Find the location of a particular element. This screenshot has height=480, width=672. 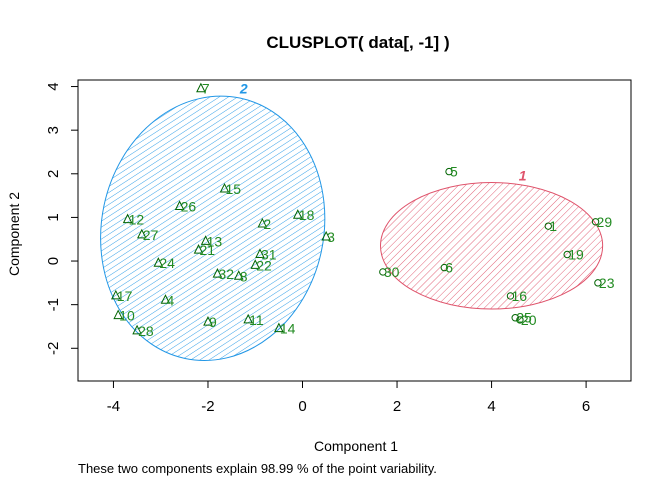

point-21-label: 21 is located at coordinates (208, 250).